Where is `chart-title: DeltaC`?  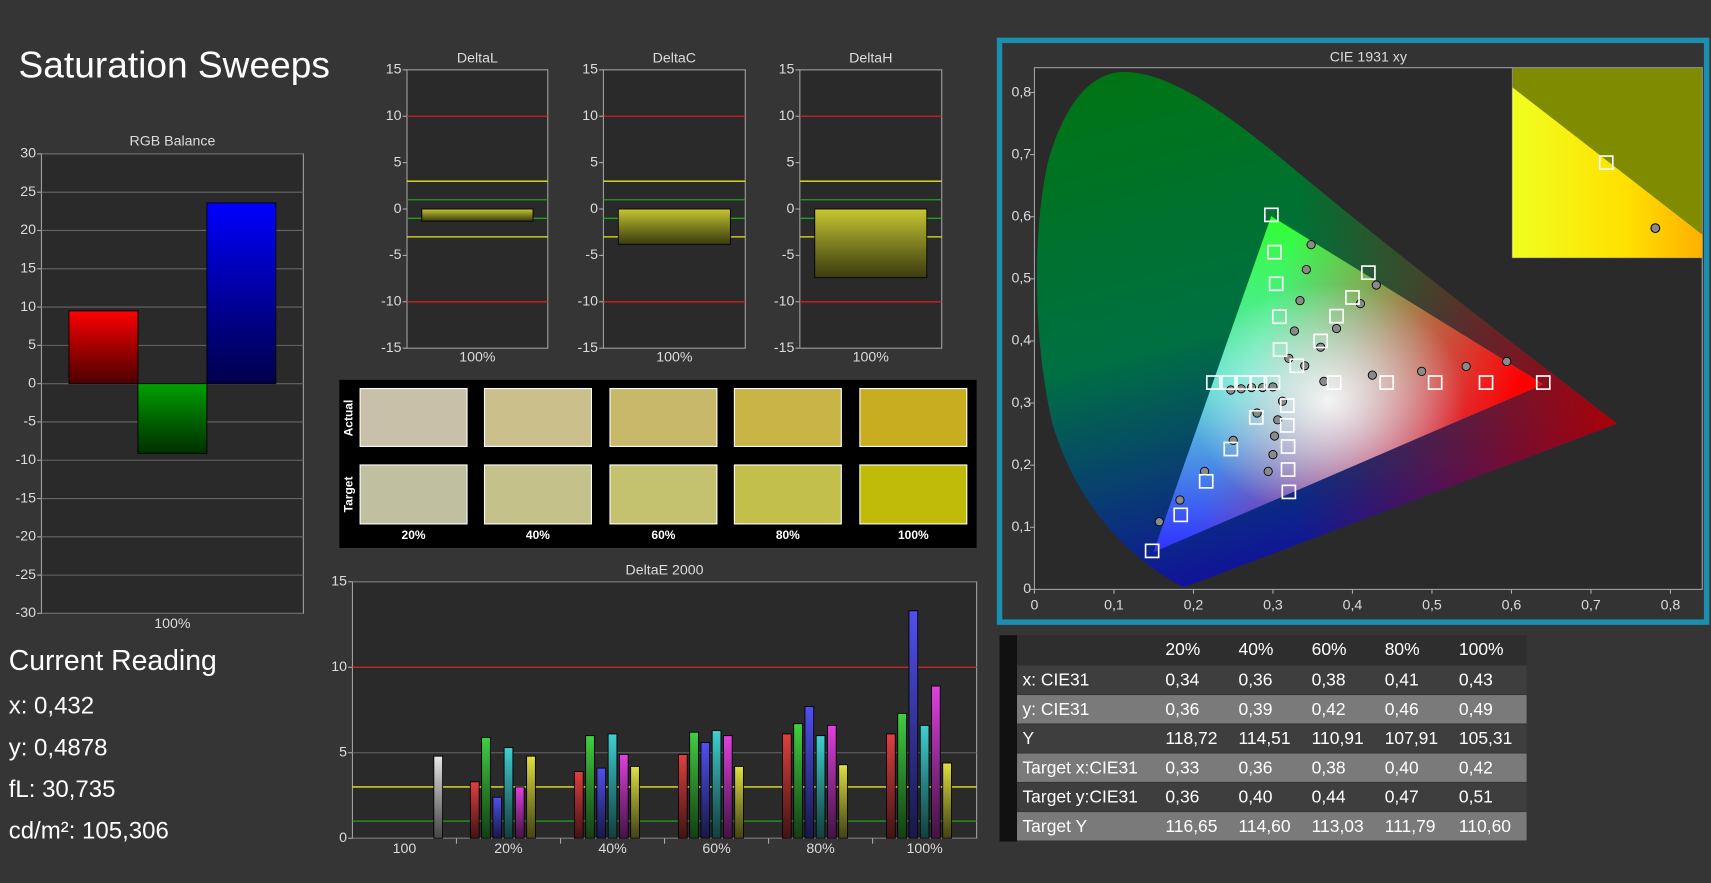 chart-title: DeltaC is located at coordinates (674, 59).